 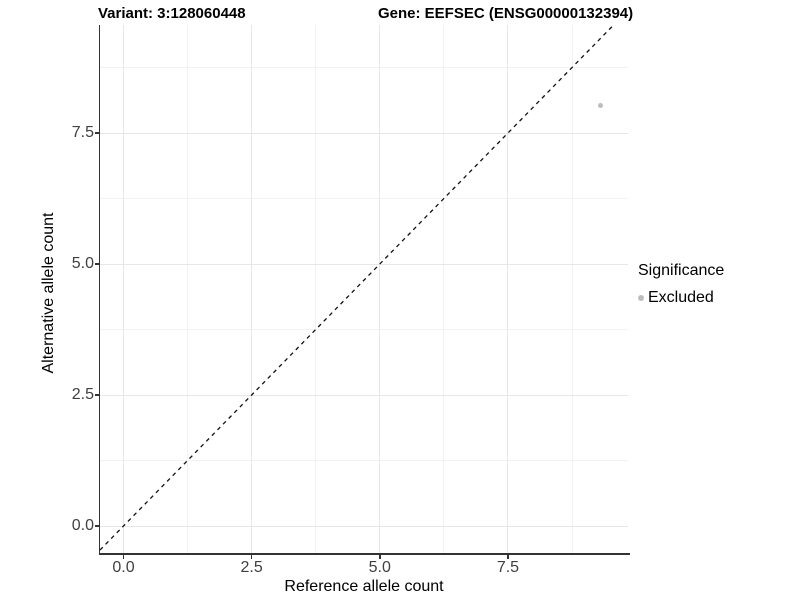 I want to click on data-point, so click(x=601, y=106).